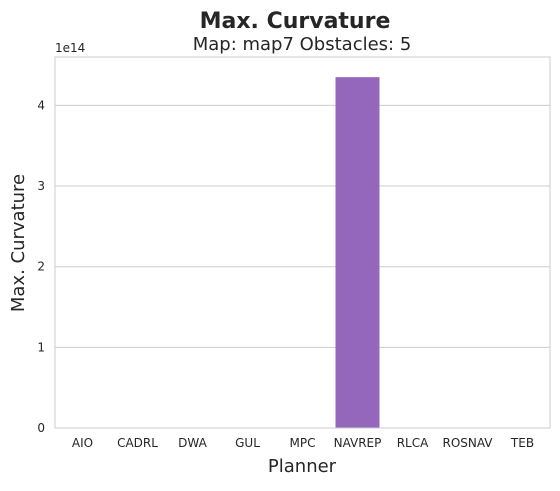  What do you see at coordinates (18, 243) in the screenshot?
I see `y-axis-label: Max. Curvature` at bounding box center [18, 243].